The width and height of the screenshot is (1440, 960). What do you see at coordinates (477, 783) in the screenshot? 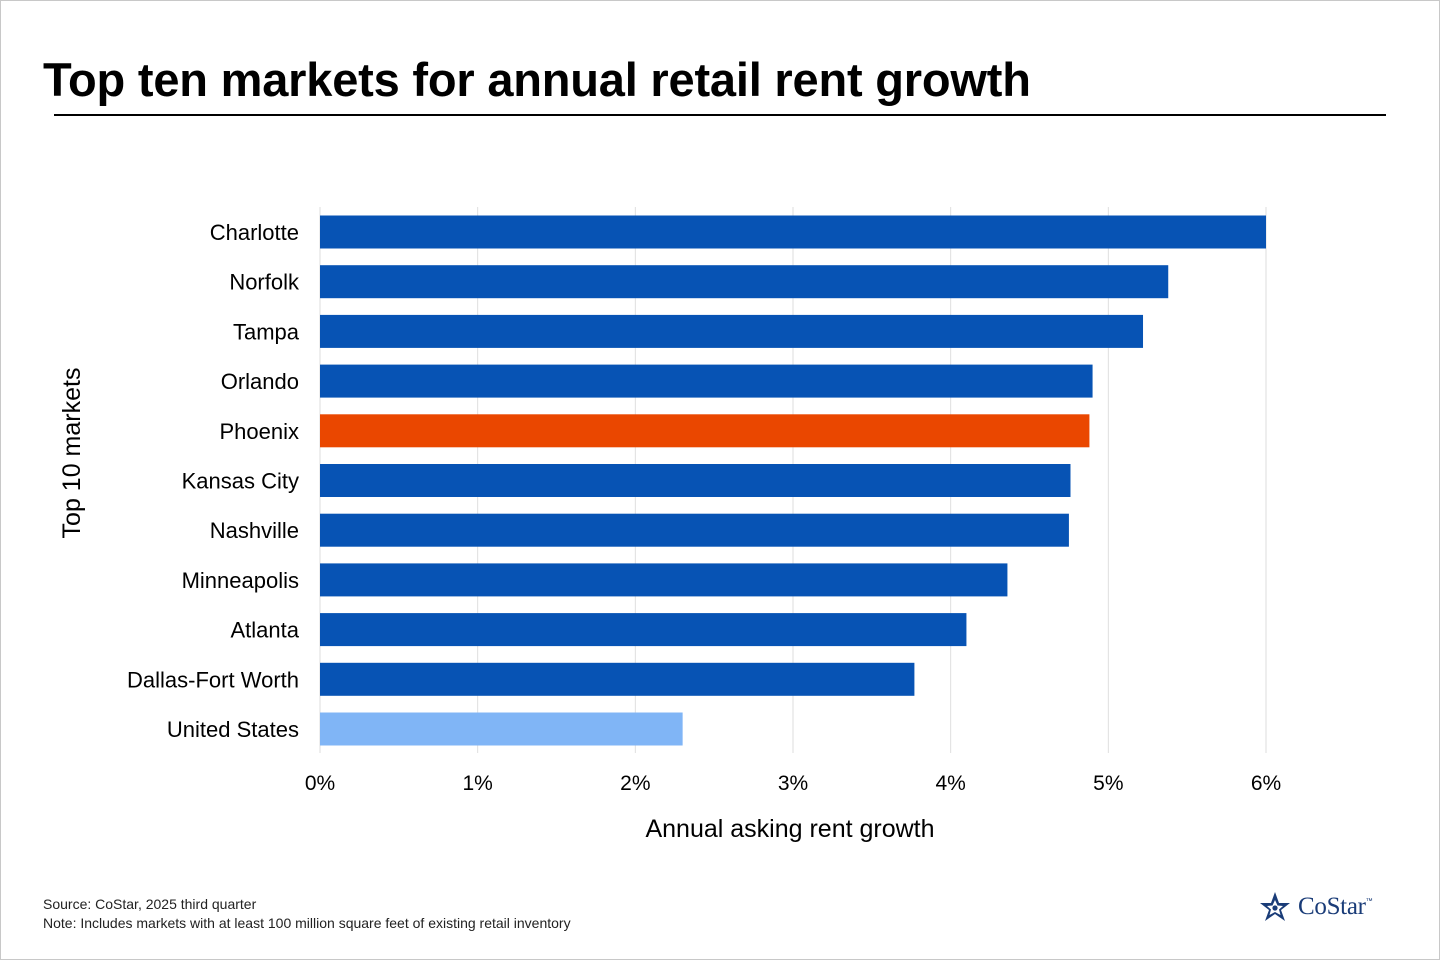
I see `x-tick-label: 1%` at bounding box center [477, 783].